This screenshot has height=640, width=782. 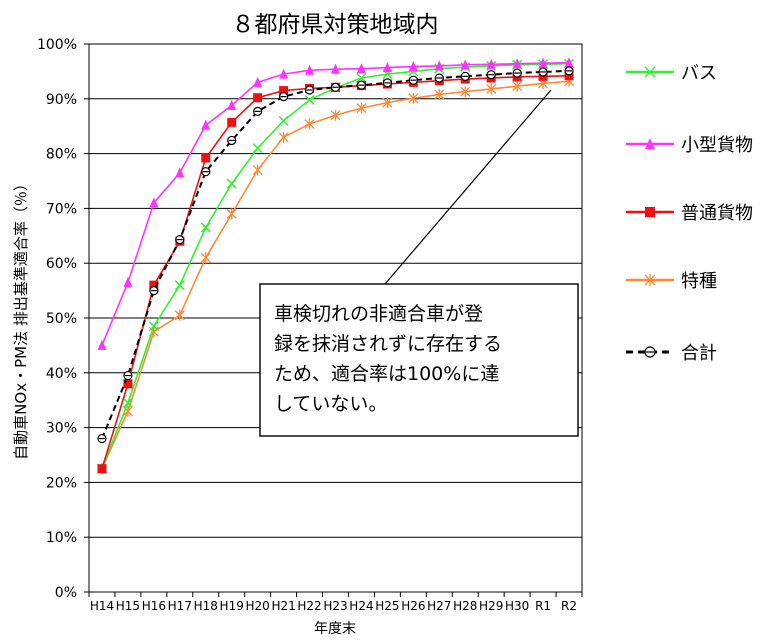 I want to click on chart-title: ８都府県対策地域内, so click(x=335, y=25).